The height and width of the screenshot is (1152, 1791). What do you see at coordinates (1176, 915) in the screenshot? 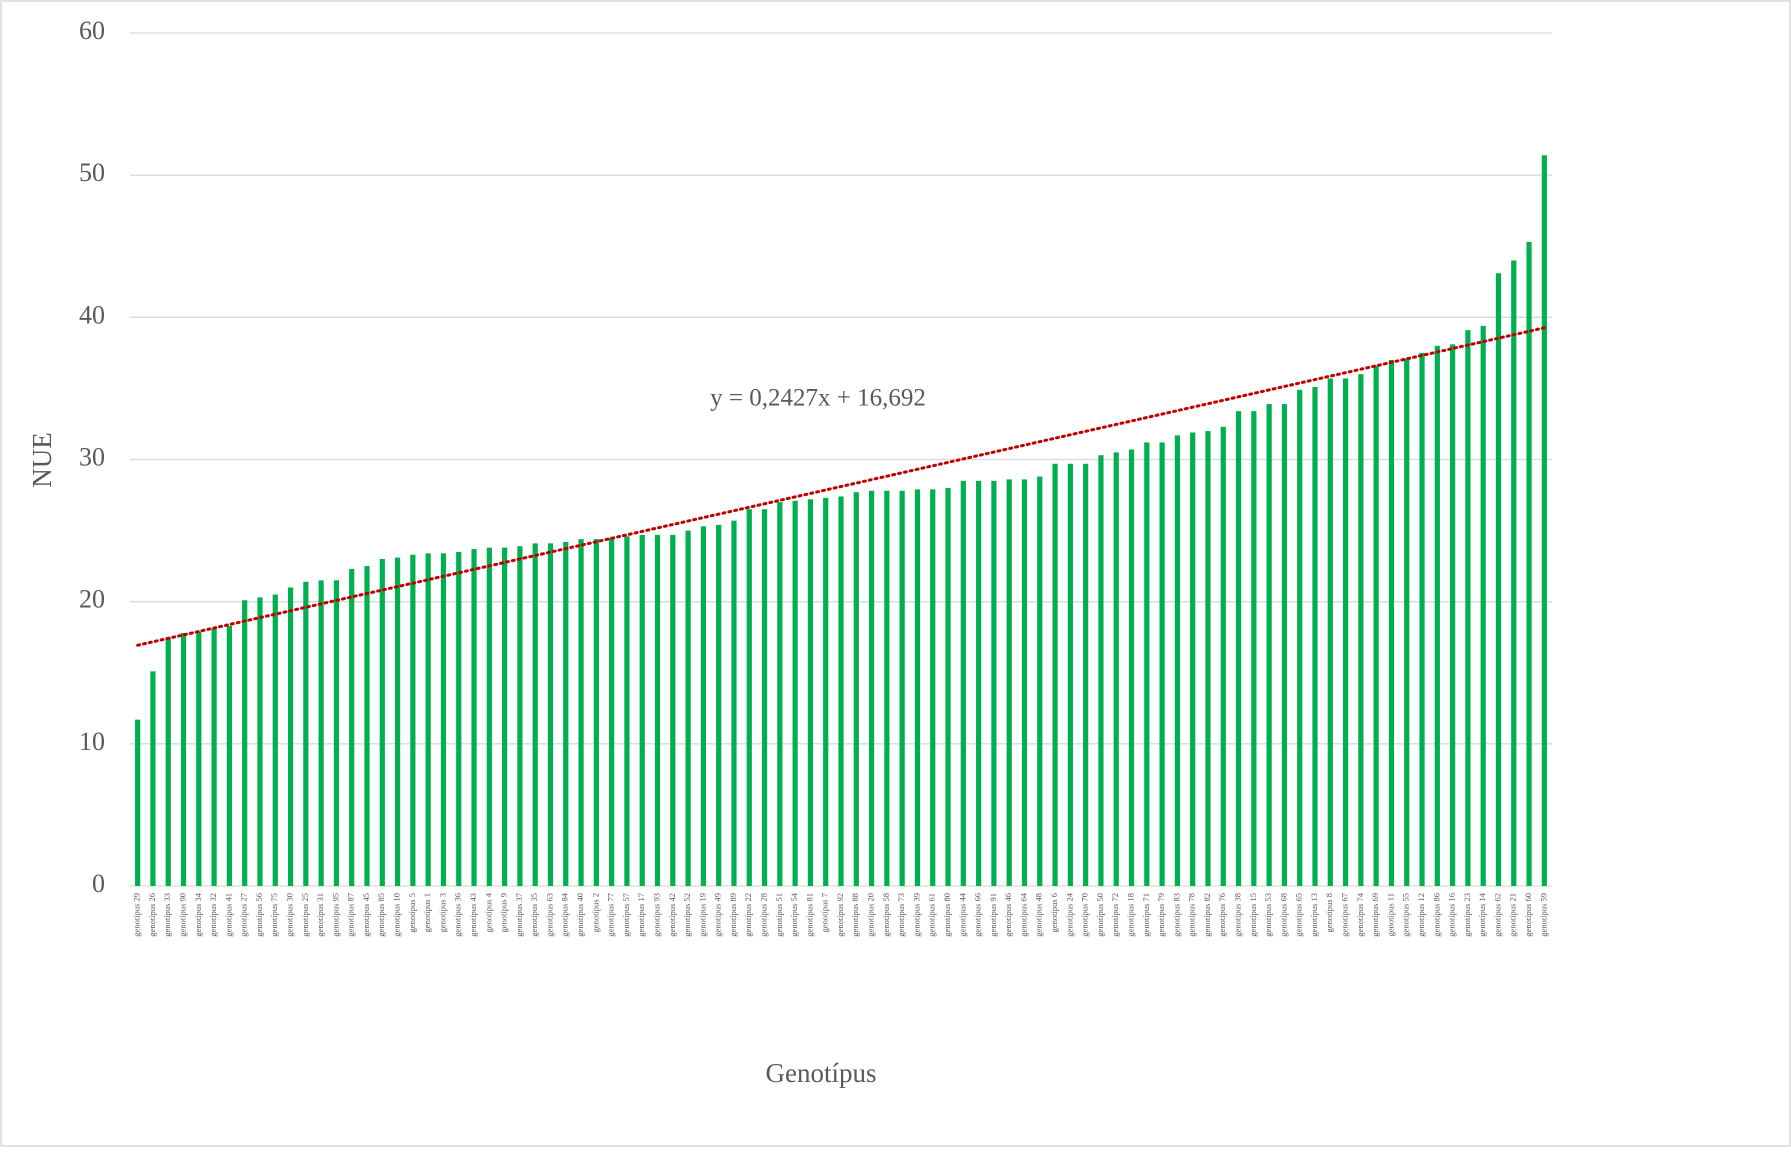
I see `x-tick-label: genotípus 83` at bounding box center [1176, 915].